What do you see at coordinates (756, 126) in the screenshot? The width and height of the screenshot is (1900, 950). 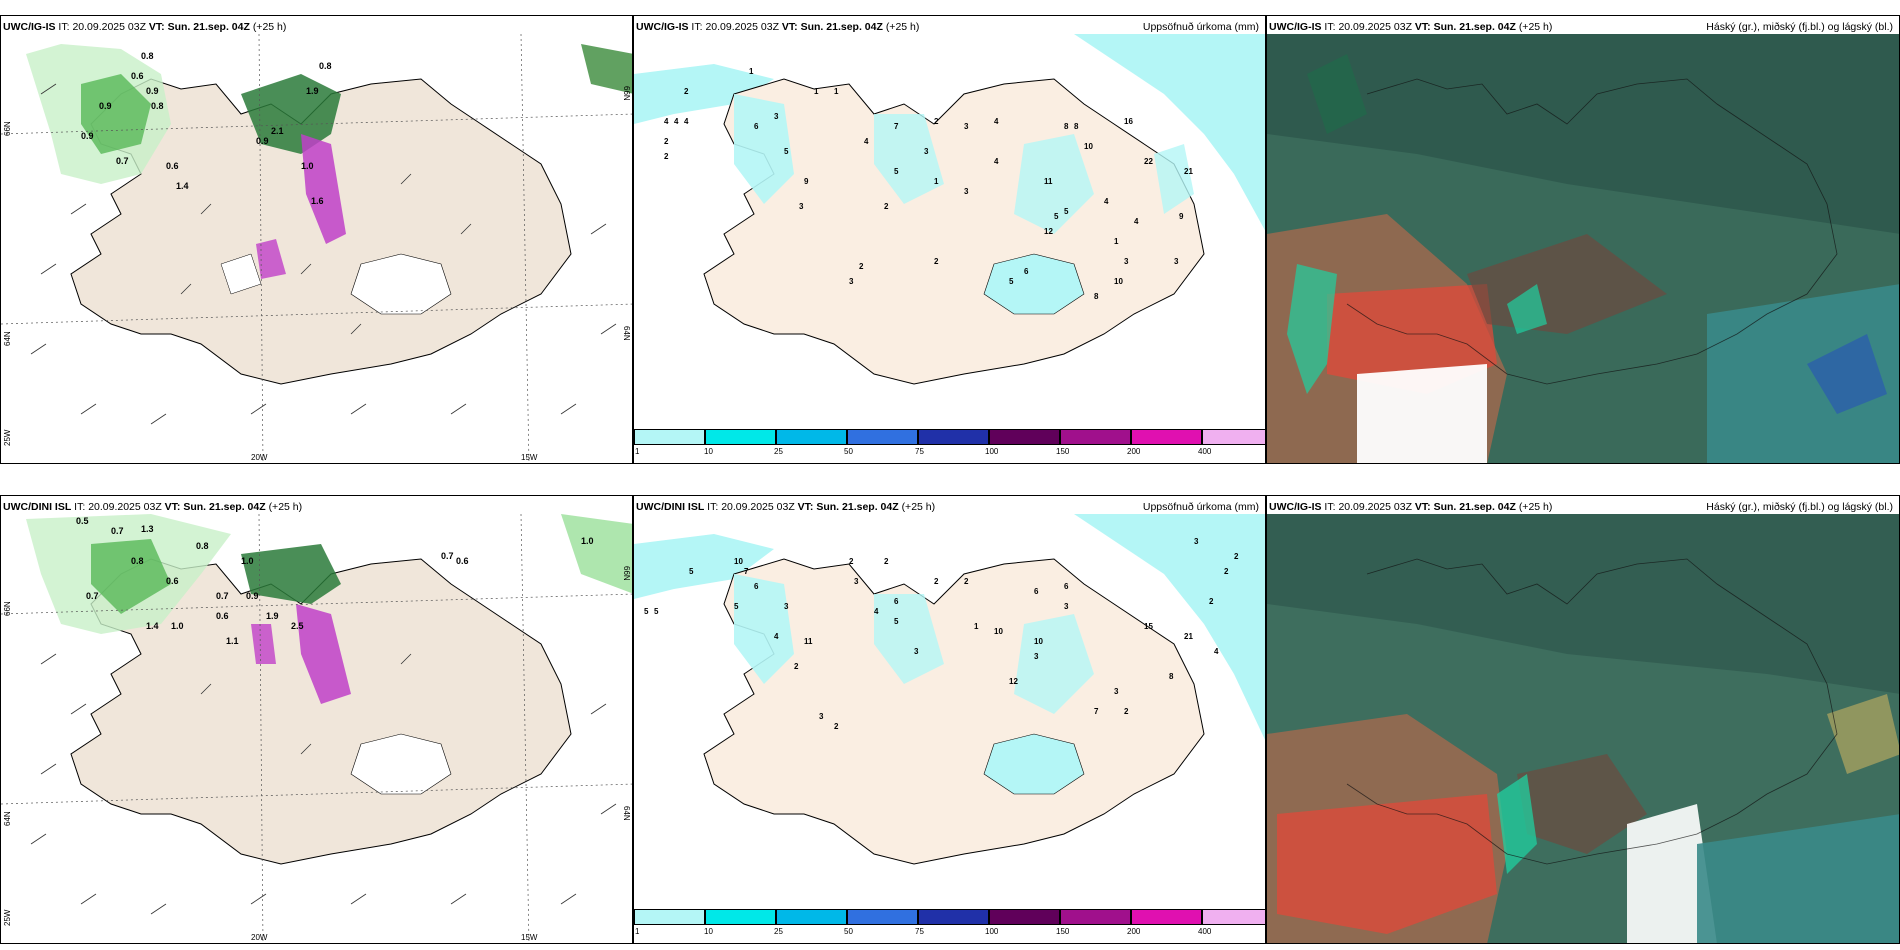 I see `svg-text: 6` at bounding box center [756, 126].